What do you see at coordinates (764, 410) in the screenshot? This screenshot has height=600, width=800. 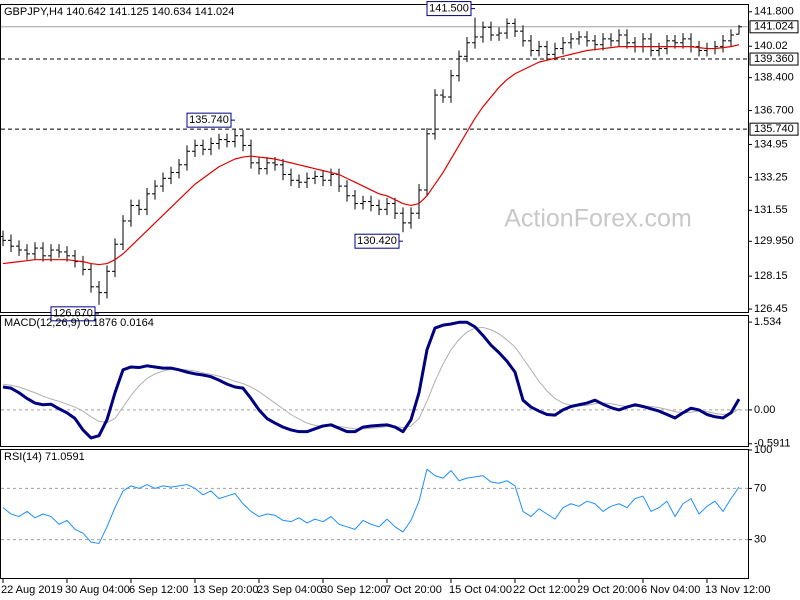 I see `y-tick-label: 0.00` at bounding box center [764, 410].